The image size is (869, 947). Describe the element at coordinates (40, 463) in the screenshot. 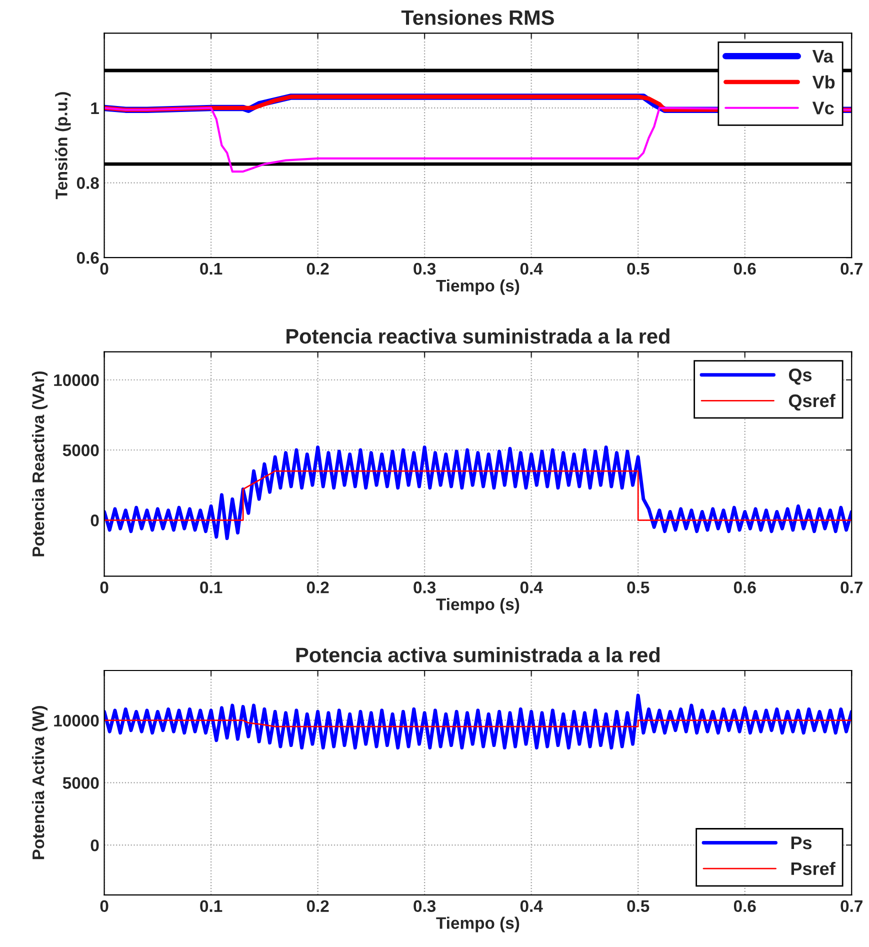

I see `y-axis-title: Potencia Reactiva (VAr)` at that location.